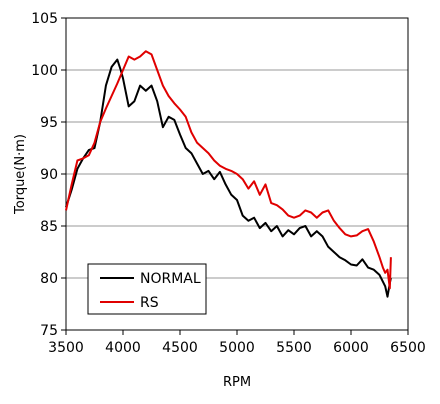 This screenshot has height=404, width=440. What do you see at coordinates (49, 227) in the screenshot?
I see `y-tick-label-85: 85` at bounding box center [49, 227].